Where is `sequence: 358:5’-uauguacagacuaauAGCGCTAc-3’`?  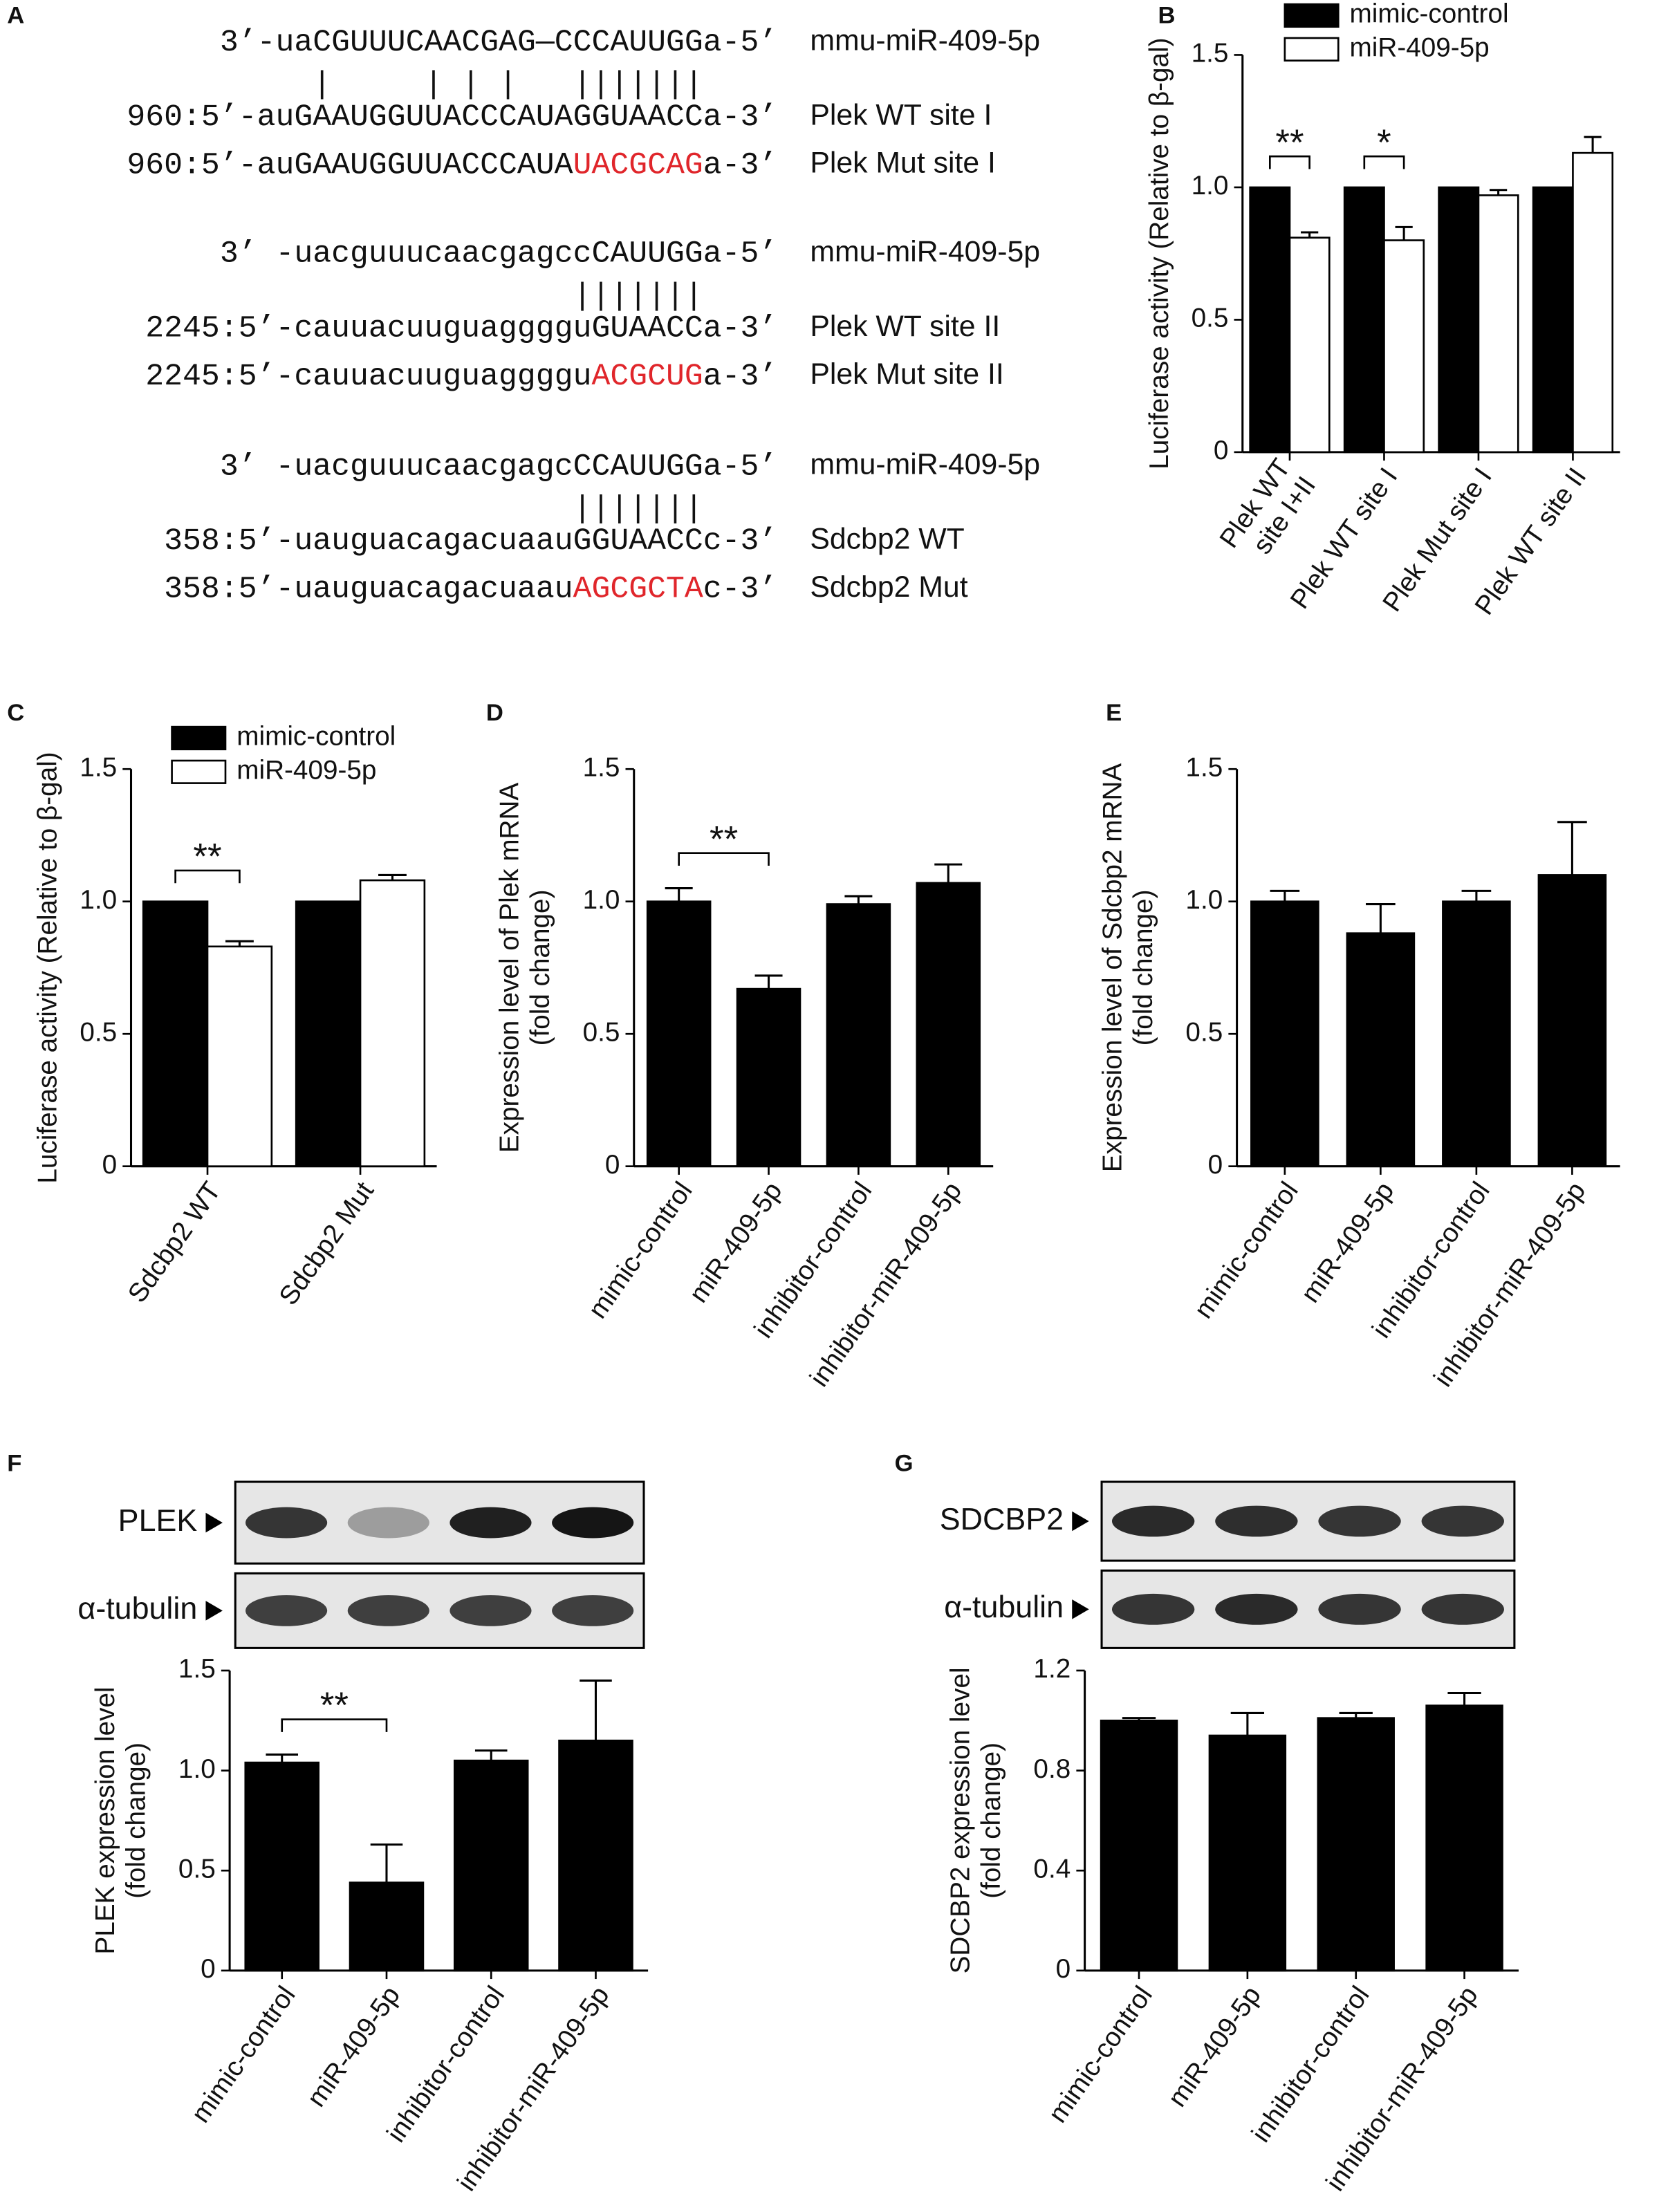
sequence: 358:5’-uauguacagacuaauAGCGCTAc-3’ is located at coordinates (470, 589).